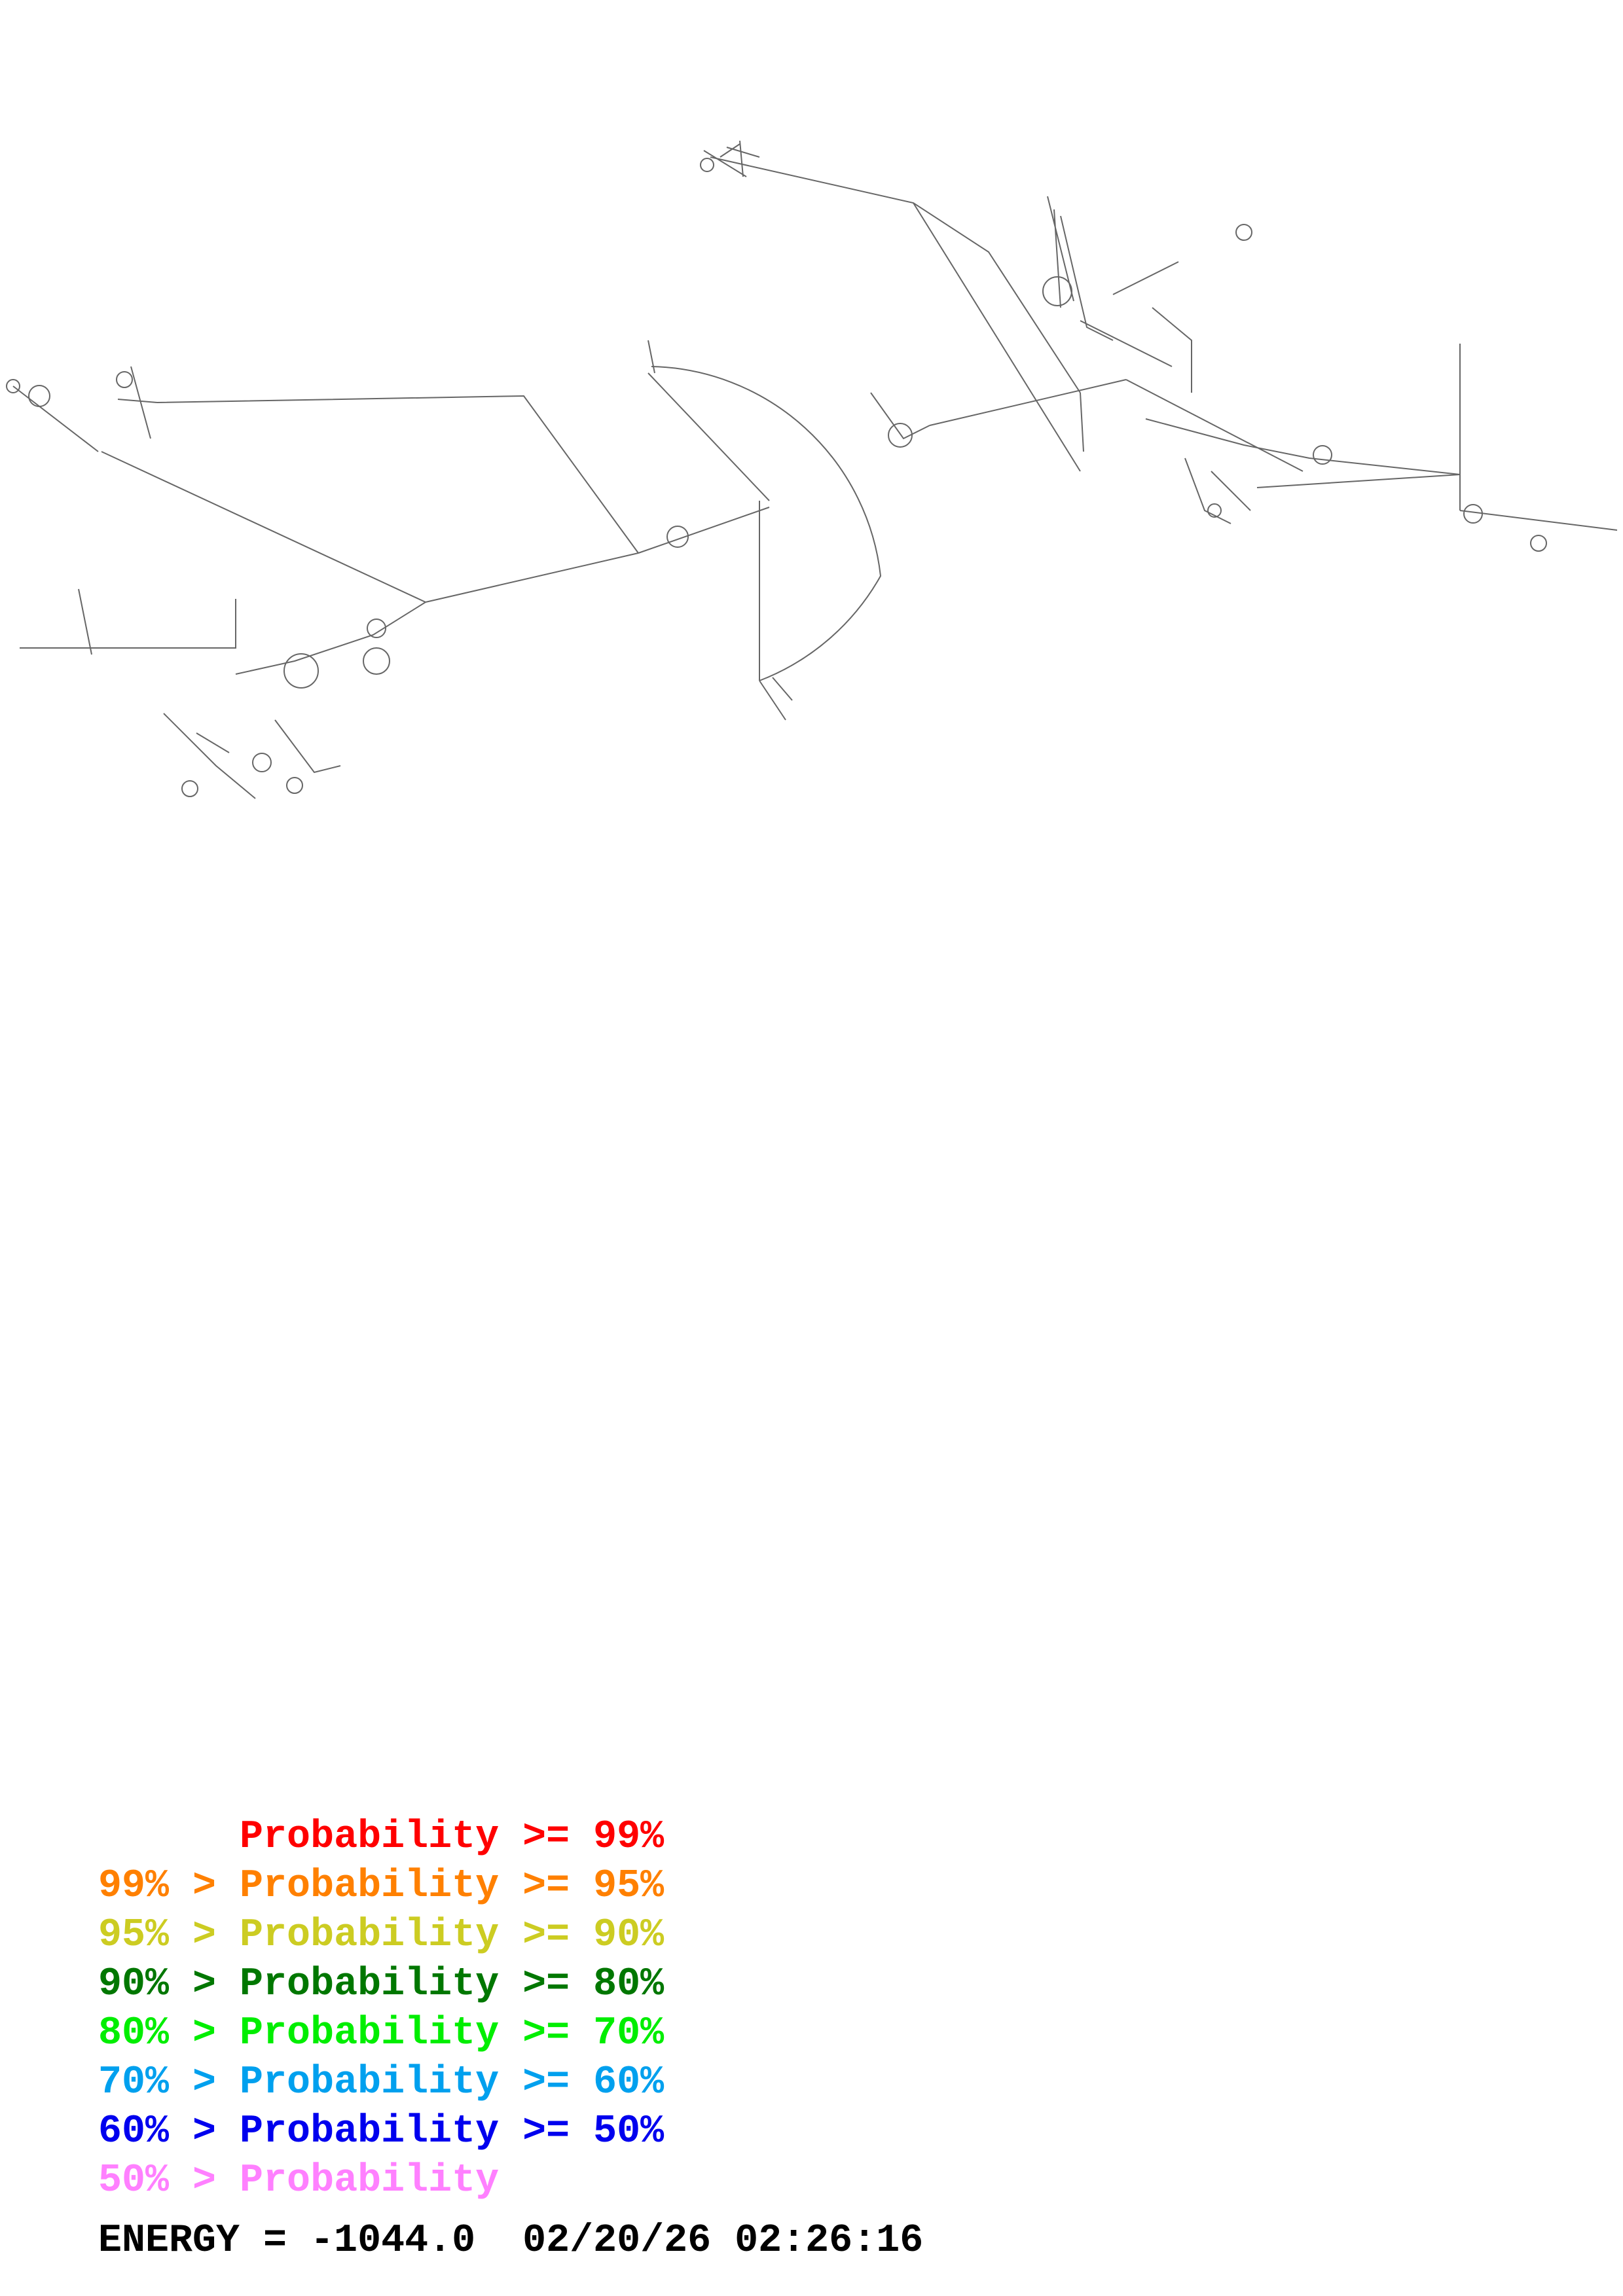 Image resolution: width=1623 pixels, height=2296 pixels. I want to click on legend-prefix: 95% >, so click(169, 1935).